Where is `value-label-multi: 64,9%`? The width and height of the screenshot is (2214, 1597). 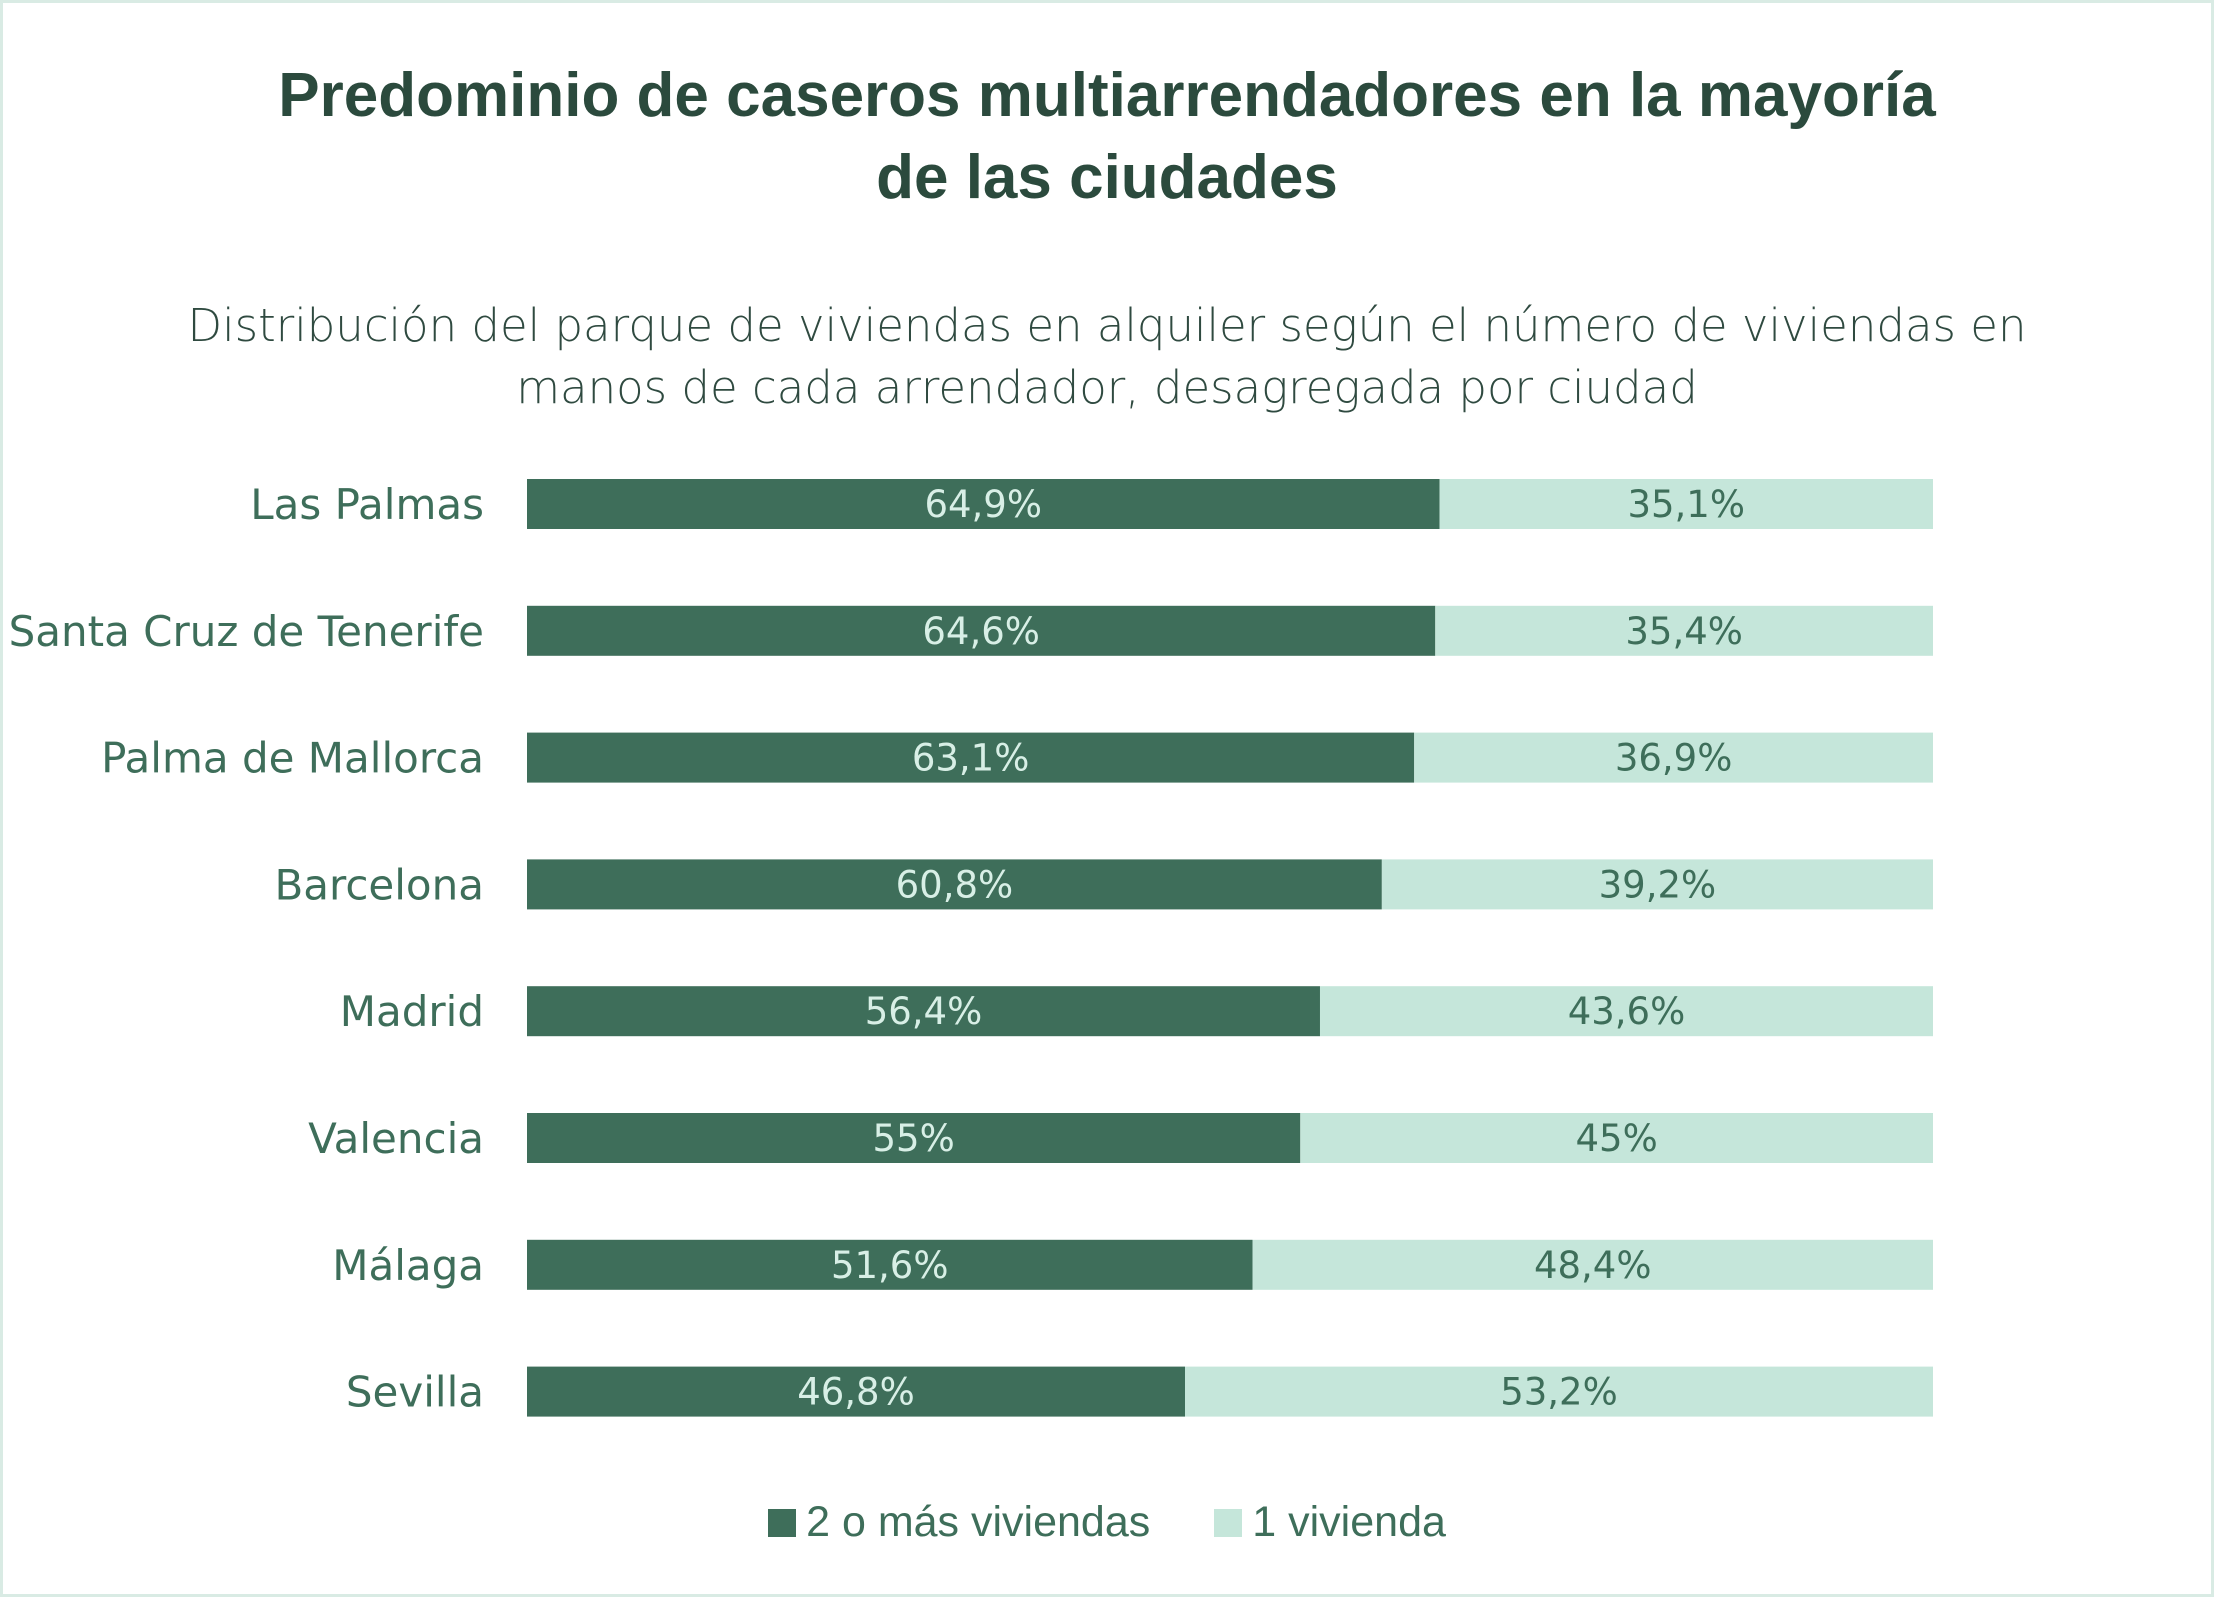 value-label-multi: 64,9% is located at coordinates (983, 504).